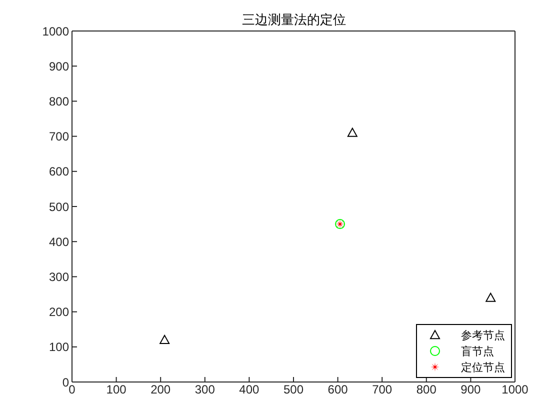 The image size is (560, 420). I want to click on legend-label: 定位节点, so click(483, 367).